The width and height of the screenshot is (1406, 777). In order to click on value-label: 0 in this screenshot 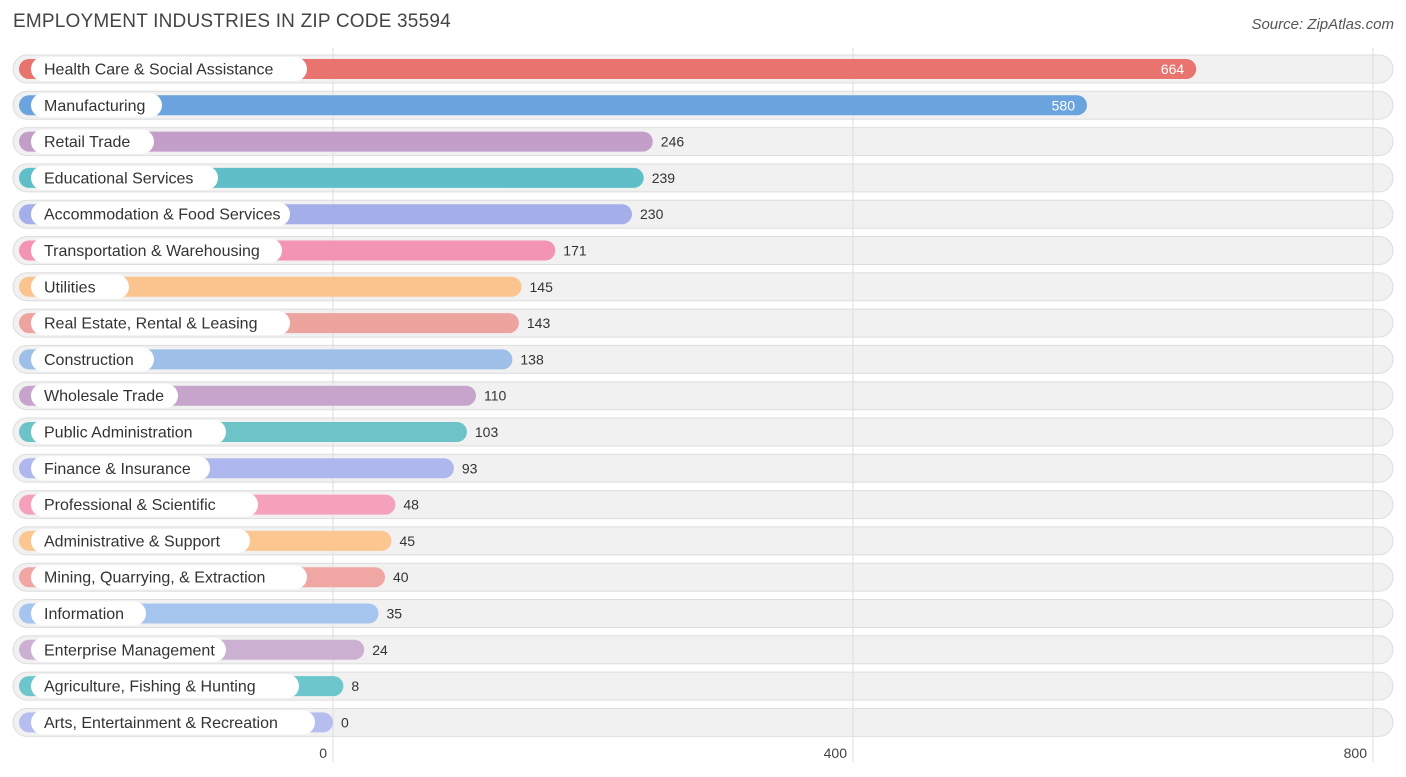, I will do `click(345, 722)`.